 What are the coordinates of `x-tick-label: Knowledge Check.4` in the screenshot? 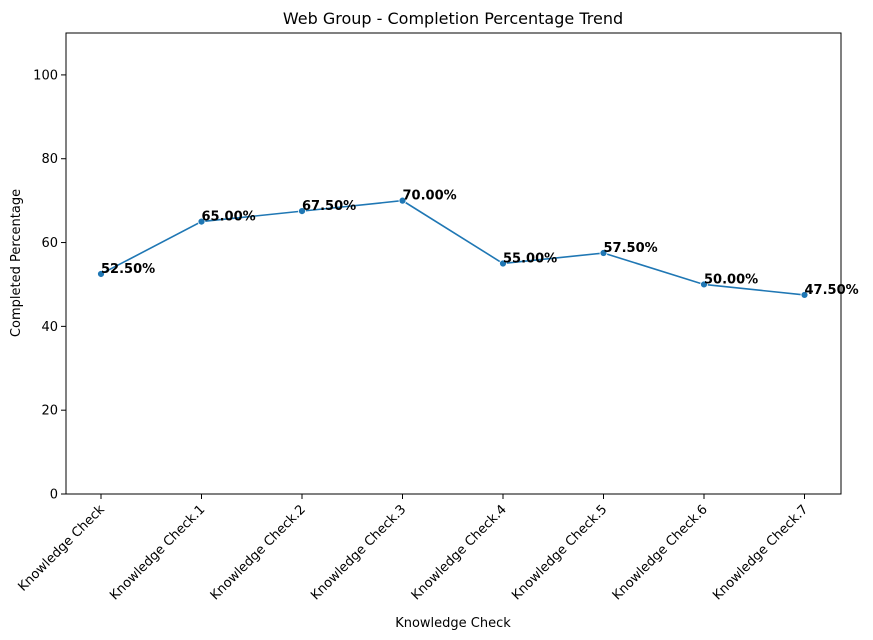 It's located at (459, 552).